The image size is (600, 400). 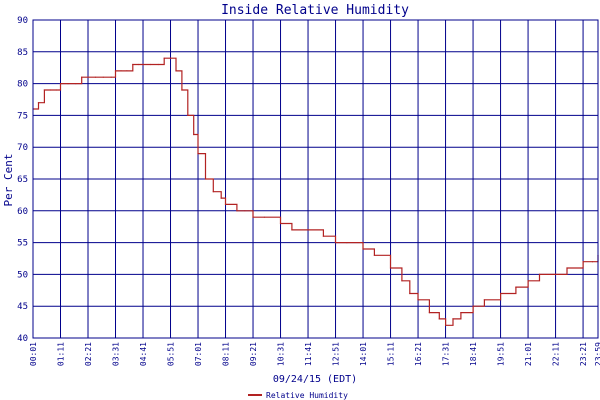 What do you see at coordinates (22, 21) in the screenshot?
I see `y-tick-label: 90` at bounding box center [22, 21].